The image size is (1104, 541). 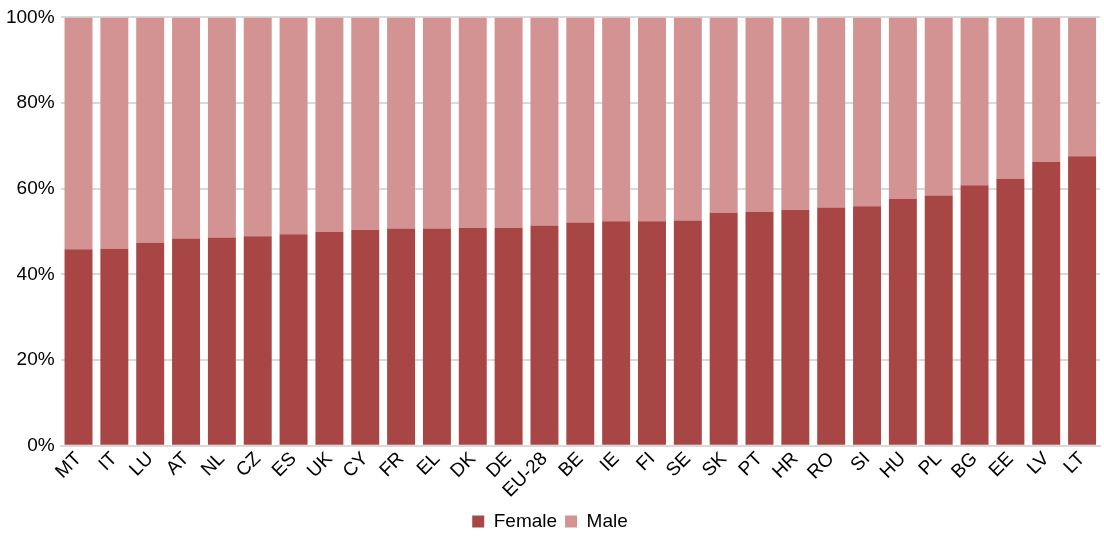 What do you see at coordinates (964, 464) in the screenshot?
I see `x-tick-label: BG` at bounding box center [964, 464].